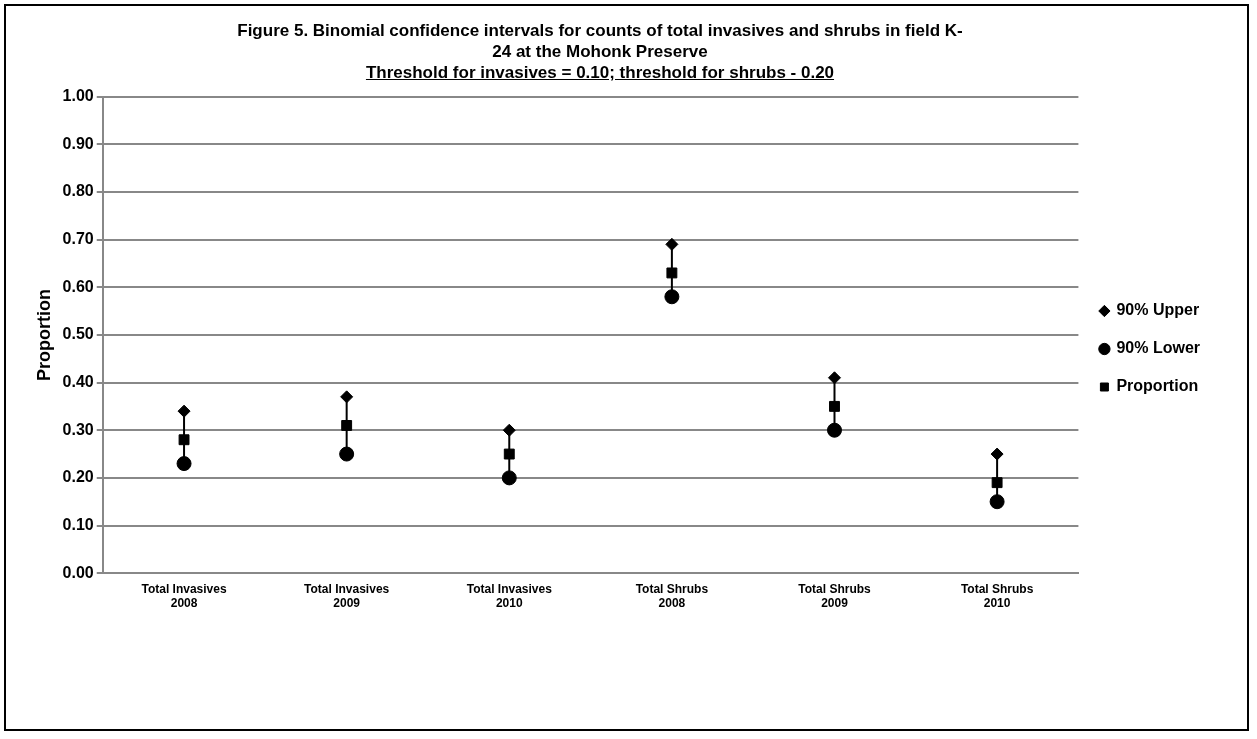 This screenshot has width=1257, height=739. I want to click on y-tick-label: 0.20, so click(78, 477).